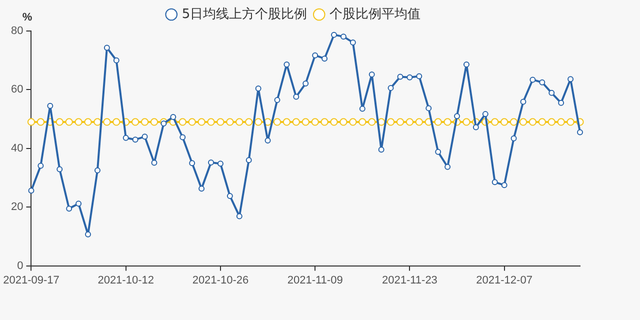 This screenshot has width=640, height=320. I want to click on x-tick-label: 2021-11-23, so click(410, 280).